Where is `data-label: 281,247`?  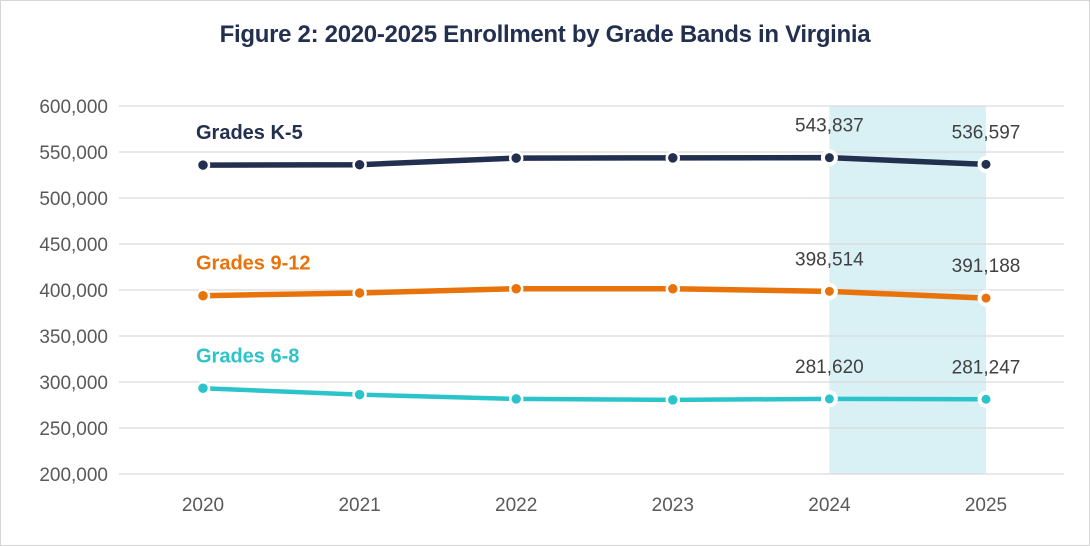
data-label: 281,247 is located at coordinates (986, 367).